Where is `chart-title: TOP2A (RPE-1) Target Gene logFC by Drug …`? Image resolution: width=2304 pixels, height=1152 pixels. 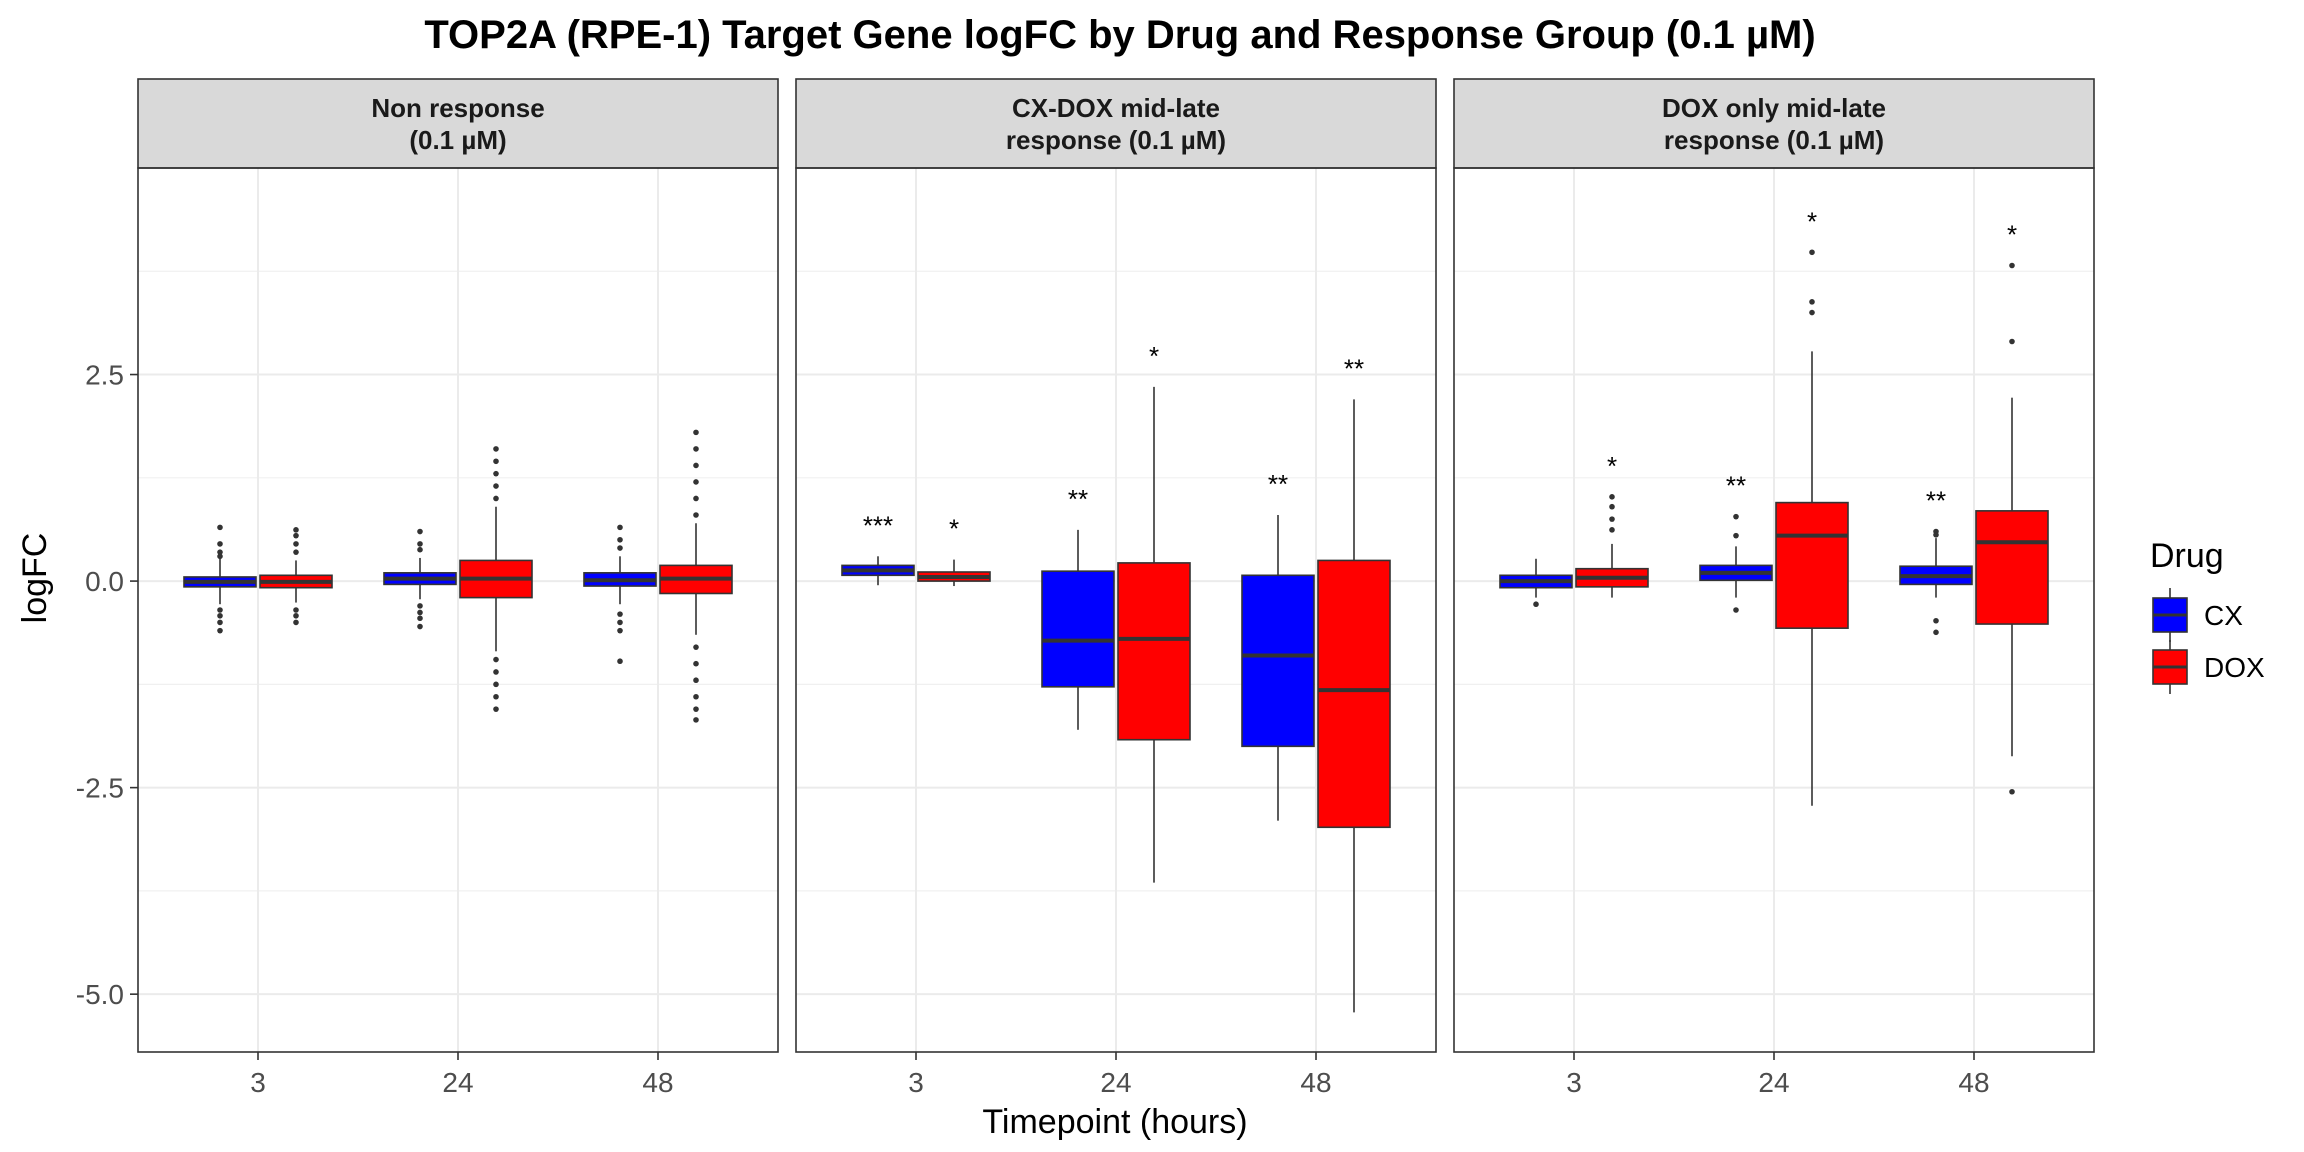
chart-title: TOP2A (RPE-1) Target Gene logFC by Drug … is located at coordinates (1119, 35).